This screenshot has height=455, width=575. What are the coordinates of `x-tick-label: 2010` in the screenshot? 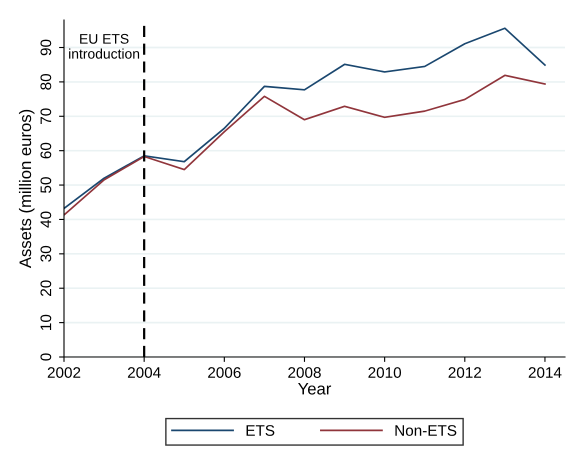 It's located at (385, 372).